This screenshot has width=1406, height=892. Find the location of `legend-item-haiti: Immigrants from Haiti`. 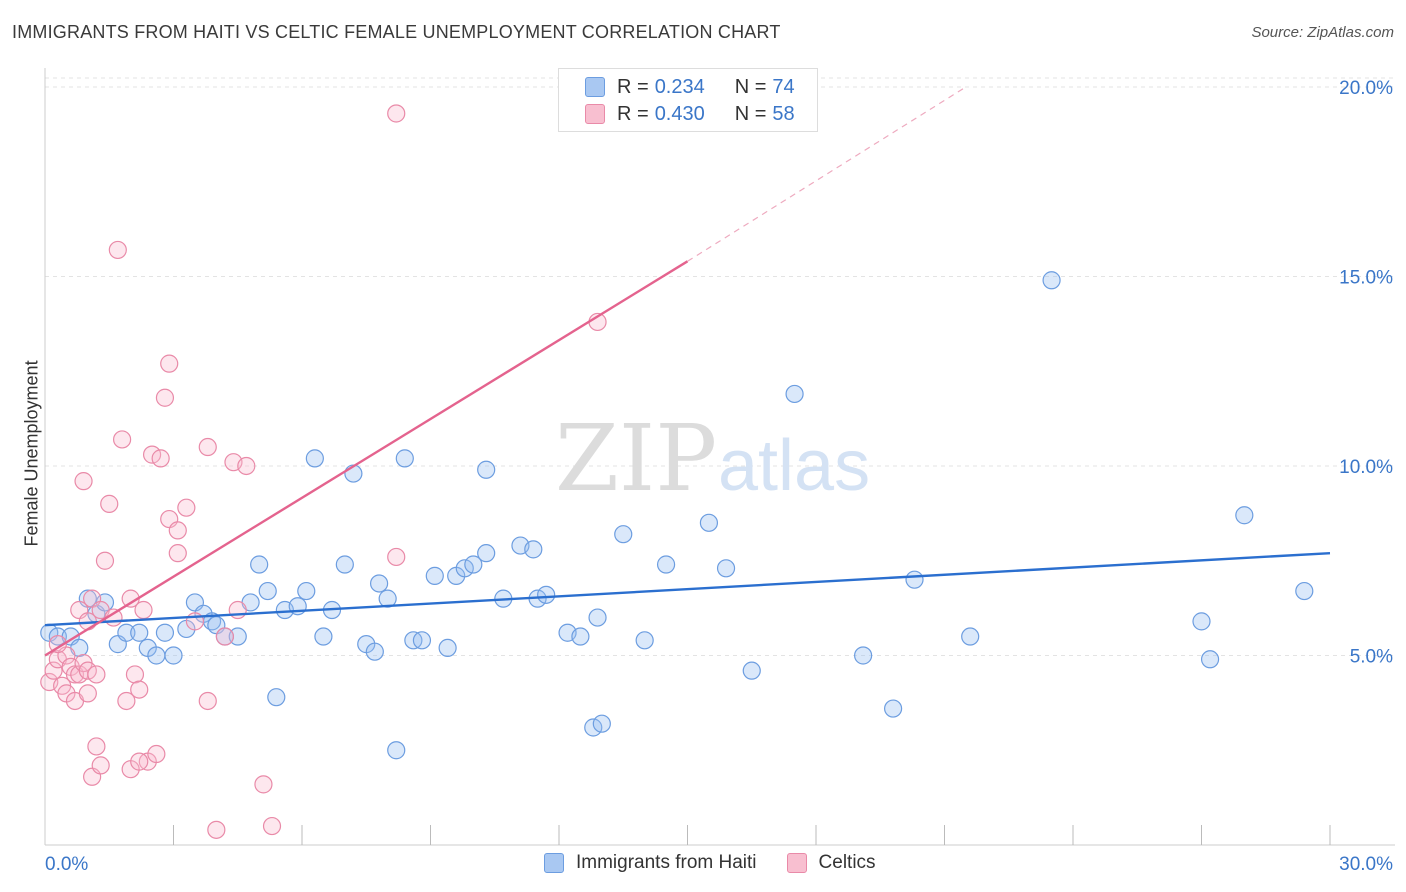

legend-item-haiti: Immigrants from Haiti is located at coordinates (650, 863).